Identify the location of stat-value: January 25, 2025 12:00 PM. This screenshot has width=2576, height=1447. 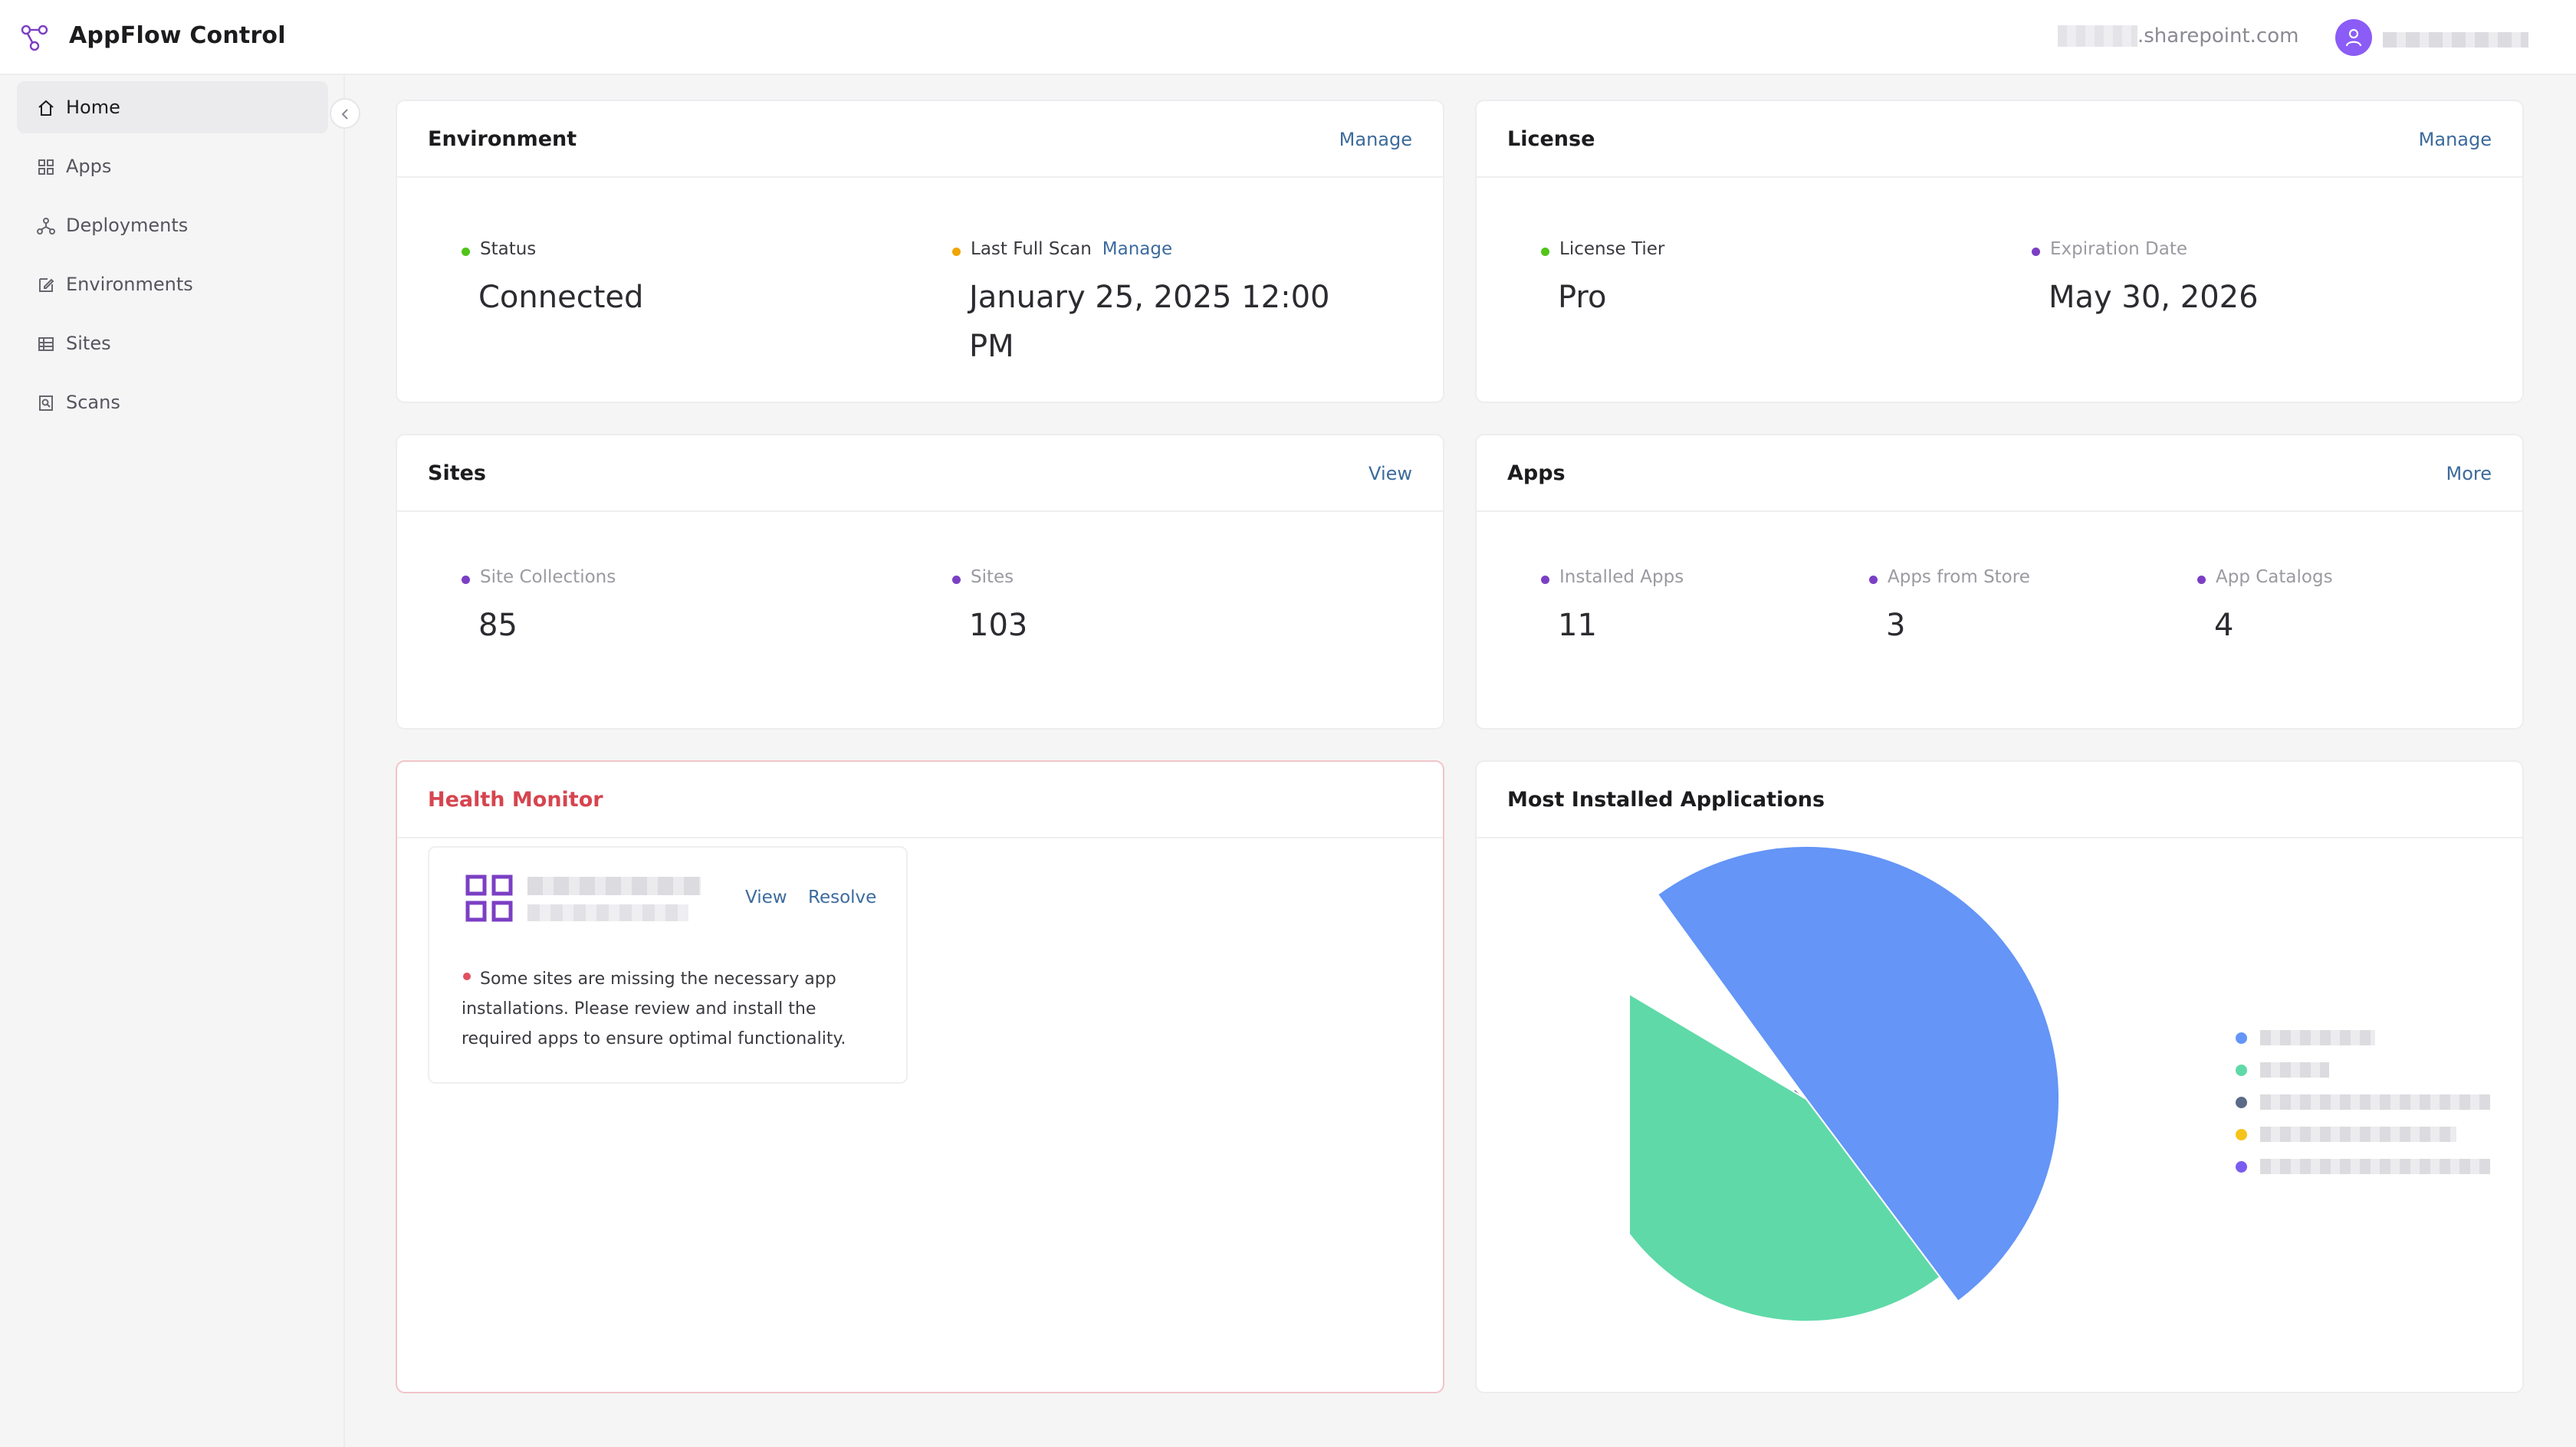
(1149, 322).